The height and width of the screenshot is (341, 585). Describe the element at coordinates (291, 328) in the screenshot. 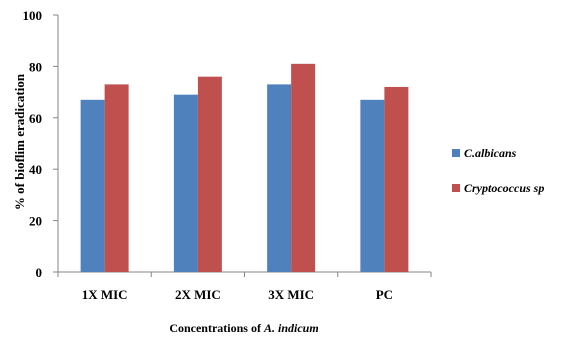

I see `x-axis-label-italic: A. indicum` at that location.